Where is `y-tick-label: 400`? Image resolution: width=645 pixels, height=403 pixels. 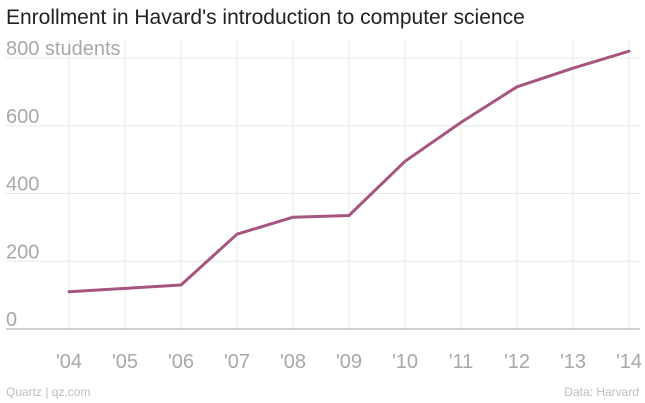 y-tick-label: 400 is located at coordinates (22, 185).